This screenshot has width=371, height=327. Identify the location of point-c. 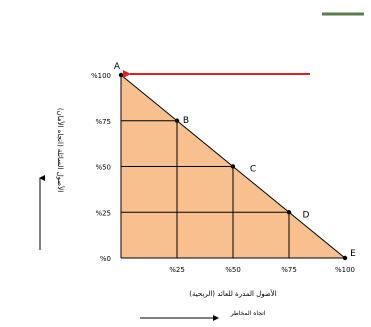
(233, 166).